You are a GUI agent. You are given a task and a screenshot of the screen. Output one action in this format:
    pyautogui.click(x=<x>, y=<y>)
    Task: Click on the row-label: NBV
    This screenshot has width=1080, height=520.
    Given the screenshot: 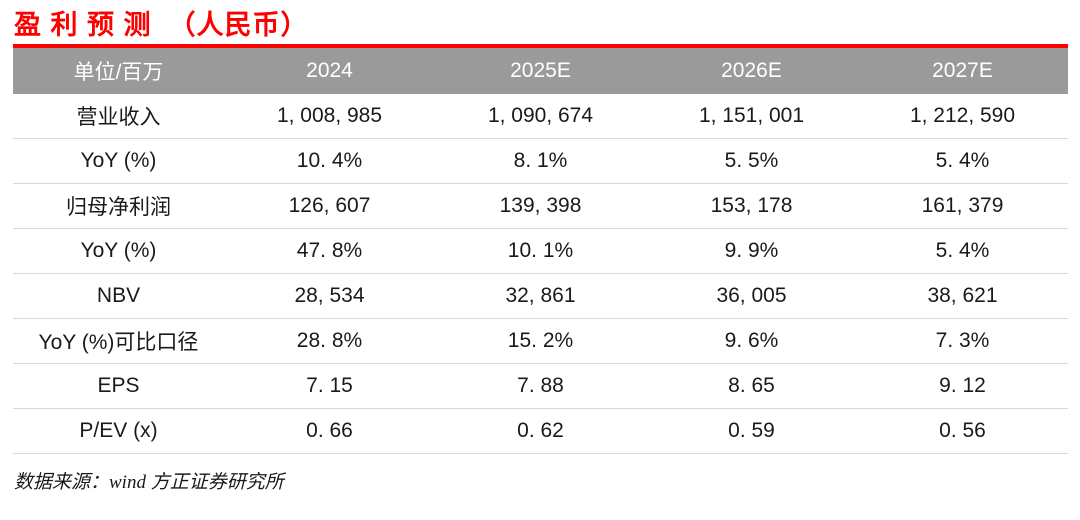 What is the action you would take?
    pyautogui.click(x=118, y=295)
    